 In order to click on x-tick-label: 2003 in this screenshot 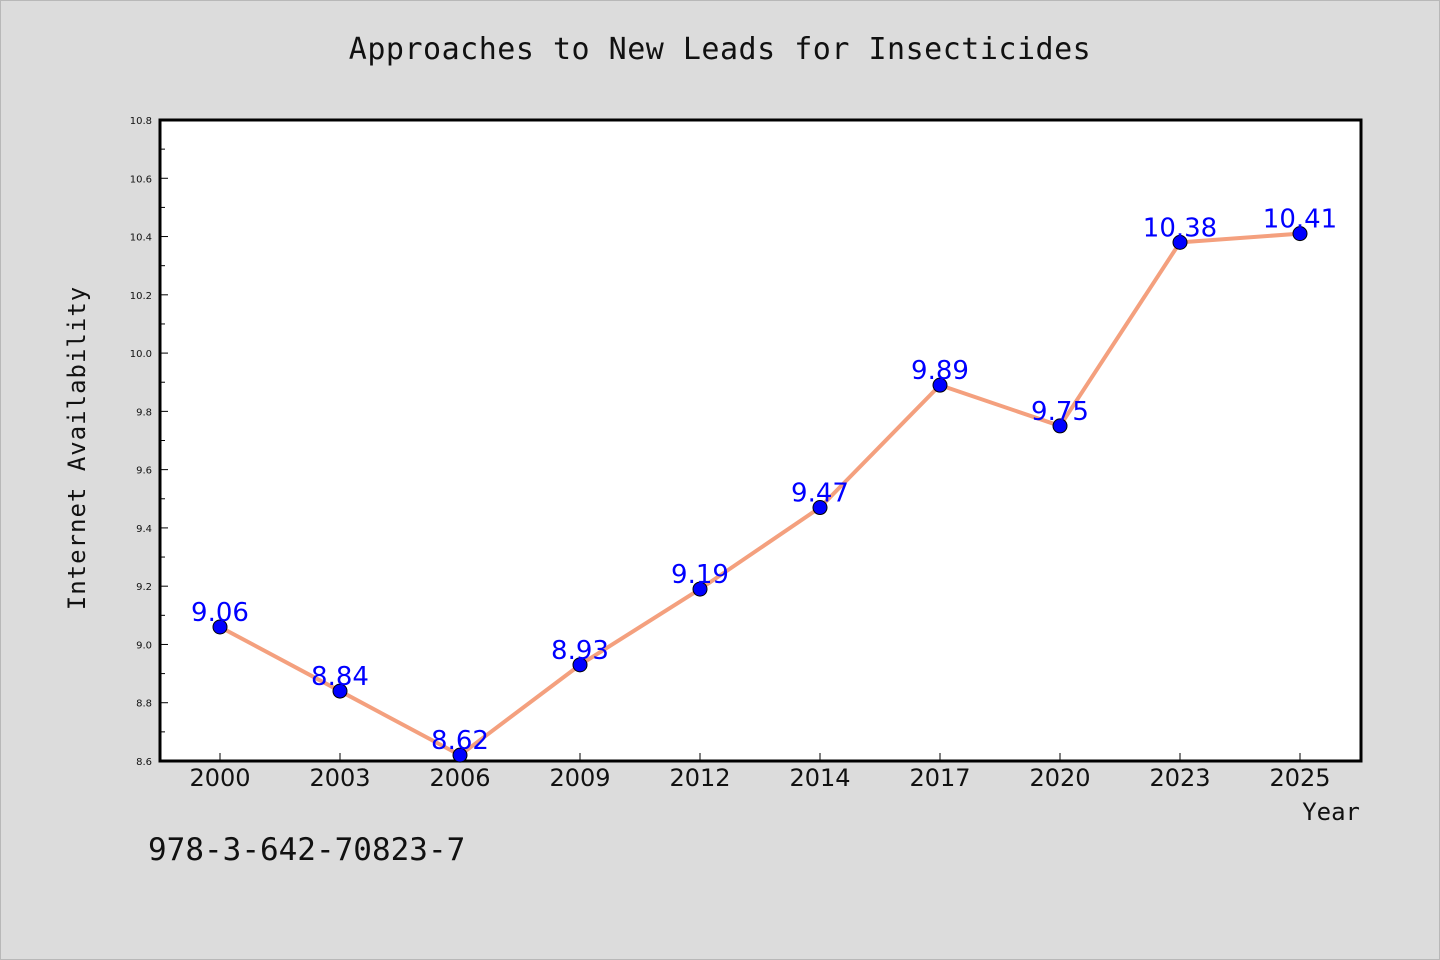, I will do `click(339, 778)`.